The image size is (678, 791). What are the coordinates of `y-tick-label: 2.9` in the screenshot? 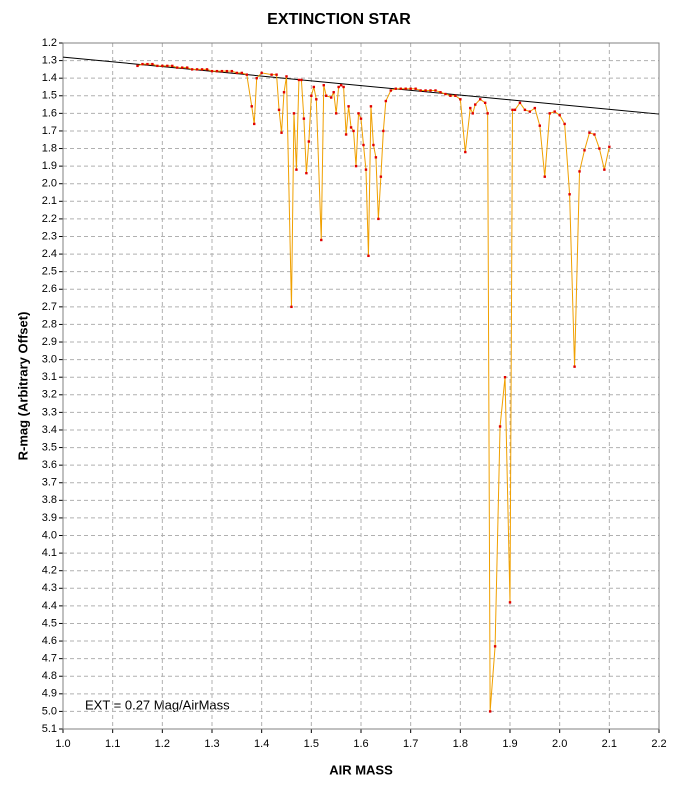 It's located at (49, 342).